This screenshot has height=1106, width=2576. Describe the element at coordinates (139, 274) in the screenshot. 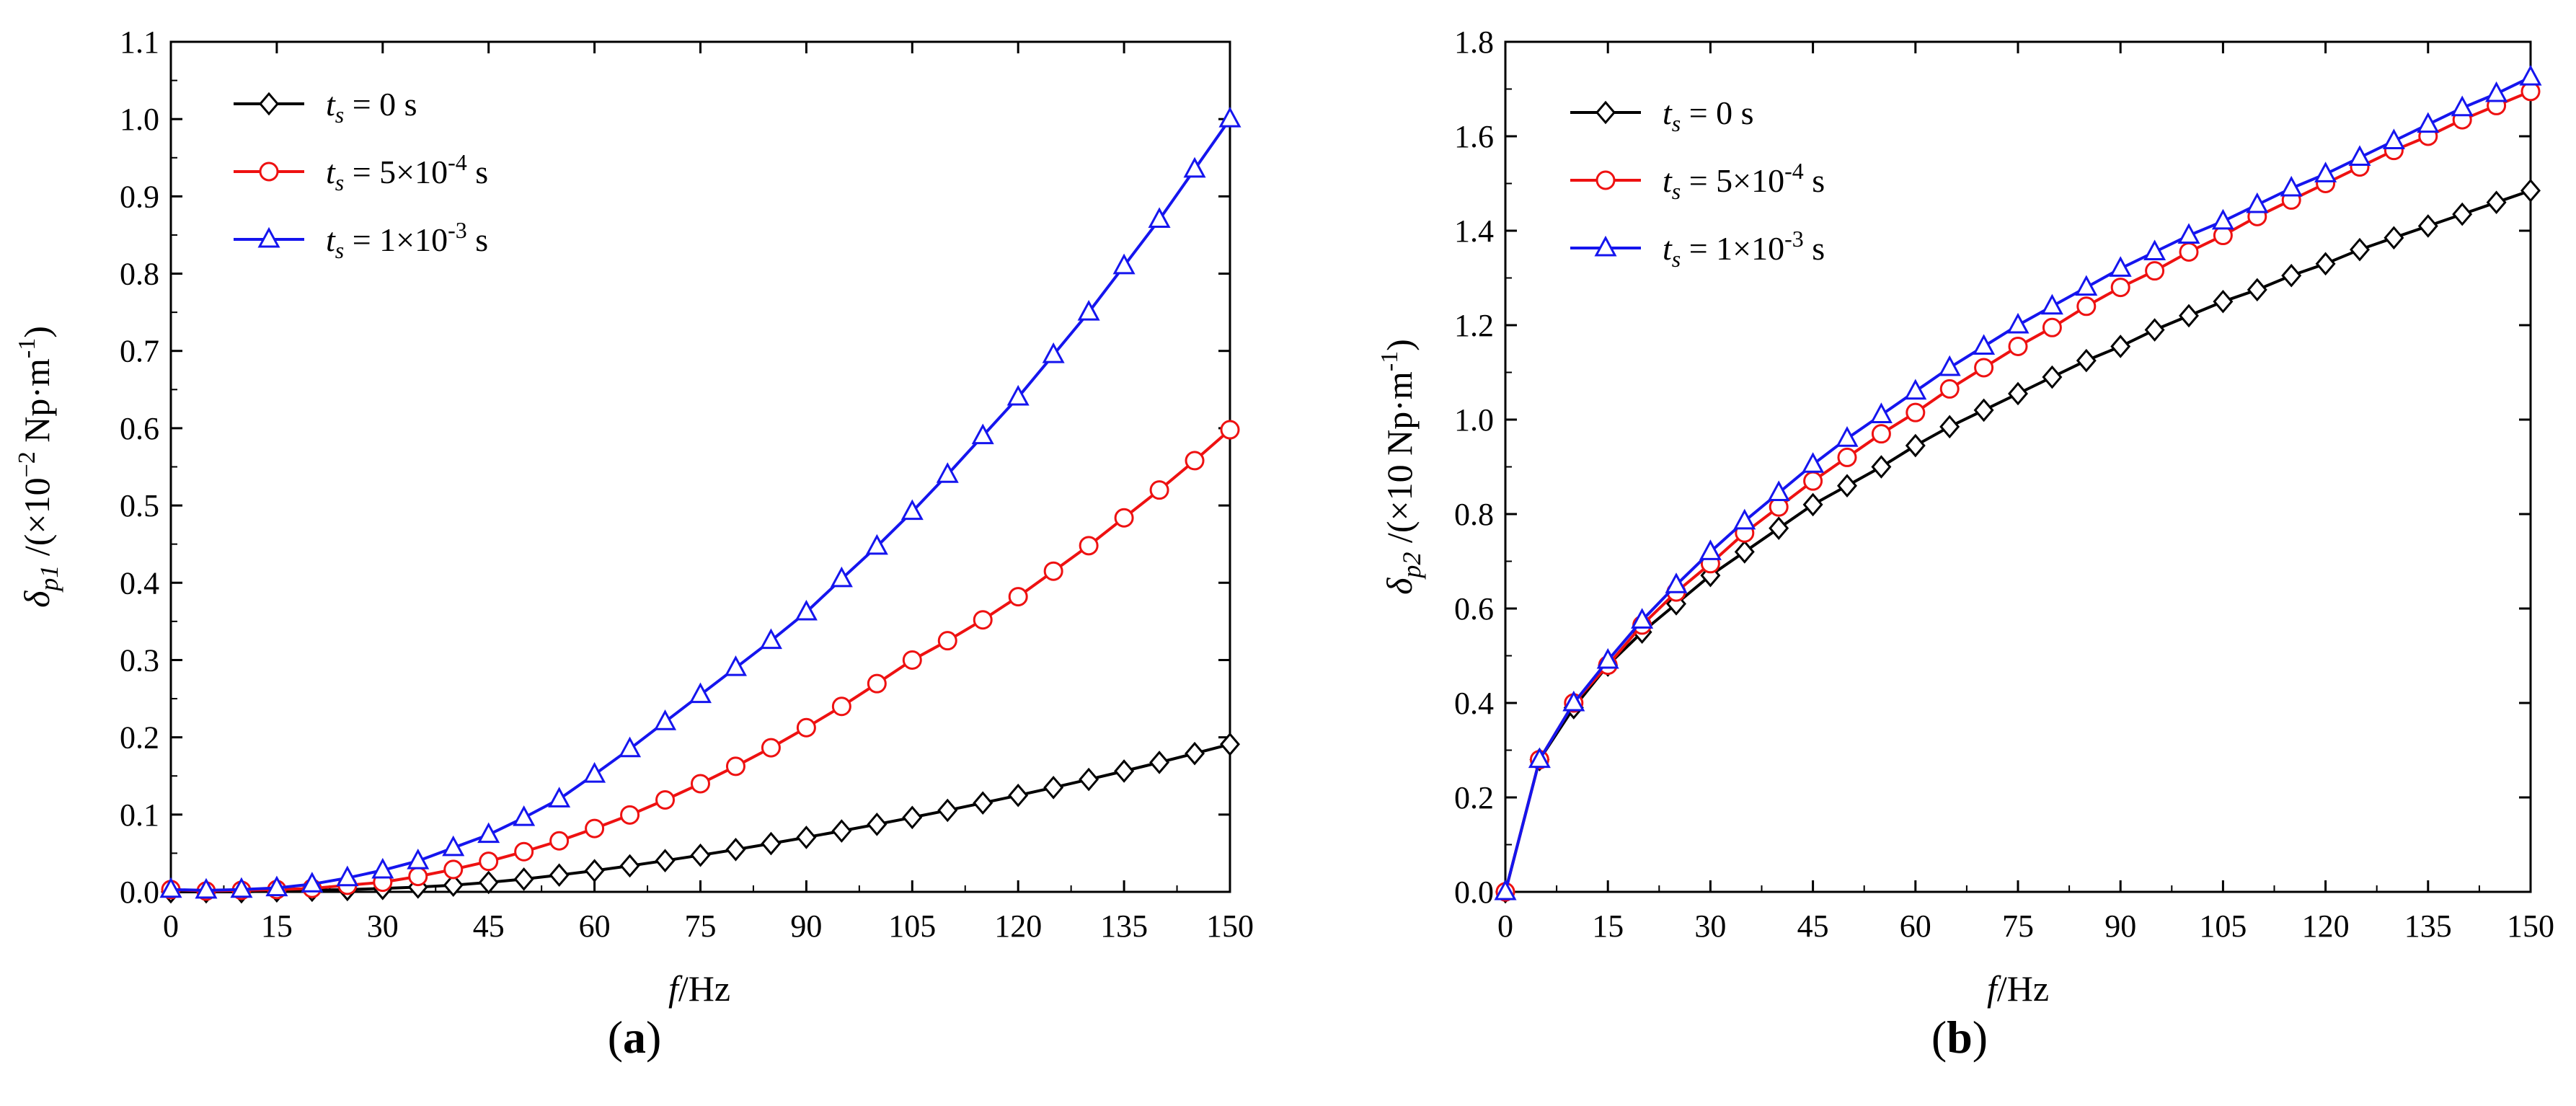

I see `y-tick-label: 0.8` at that location.